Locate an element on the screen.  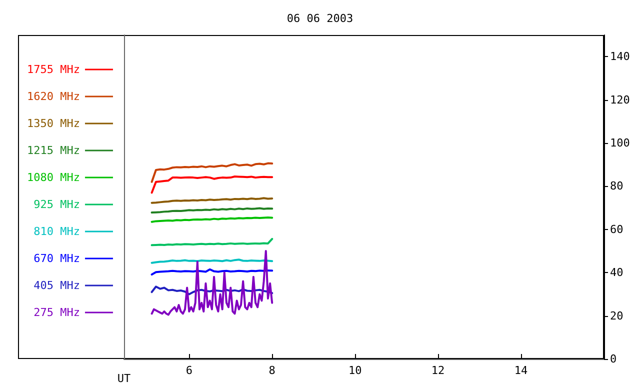
x-tick-label: 10 is located at coordinates (355, 370).